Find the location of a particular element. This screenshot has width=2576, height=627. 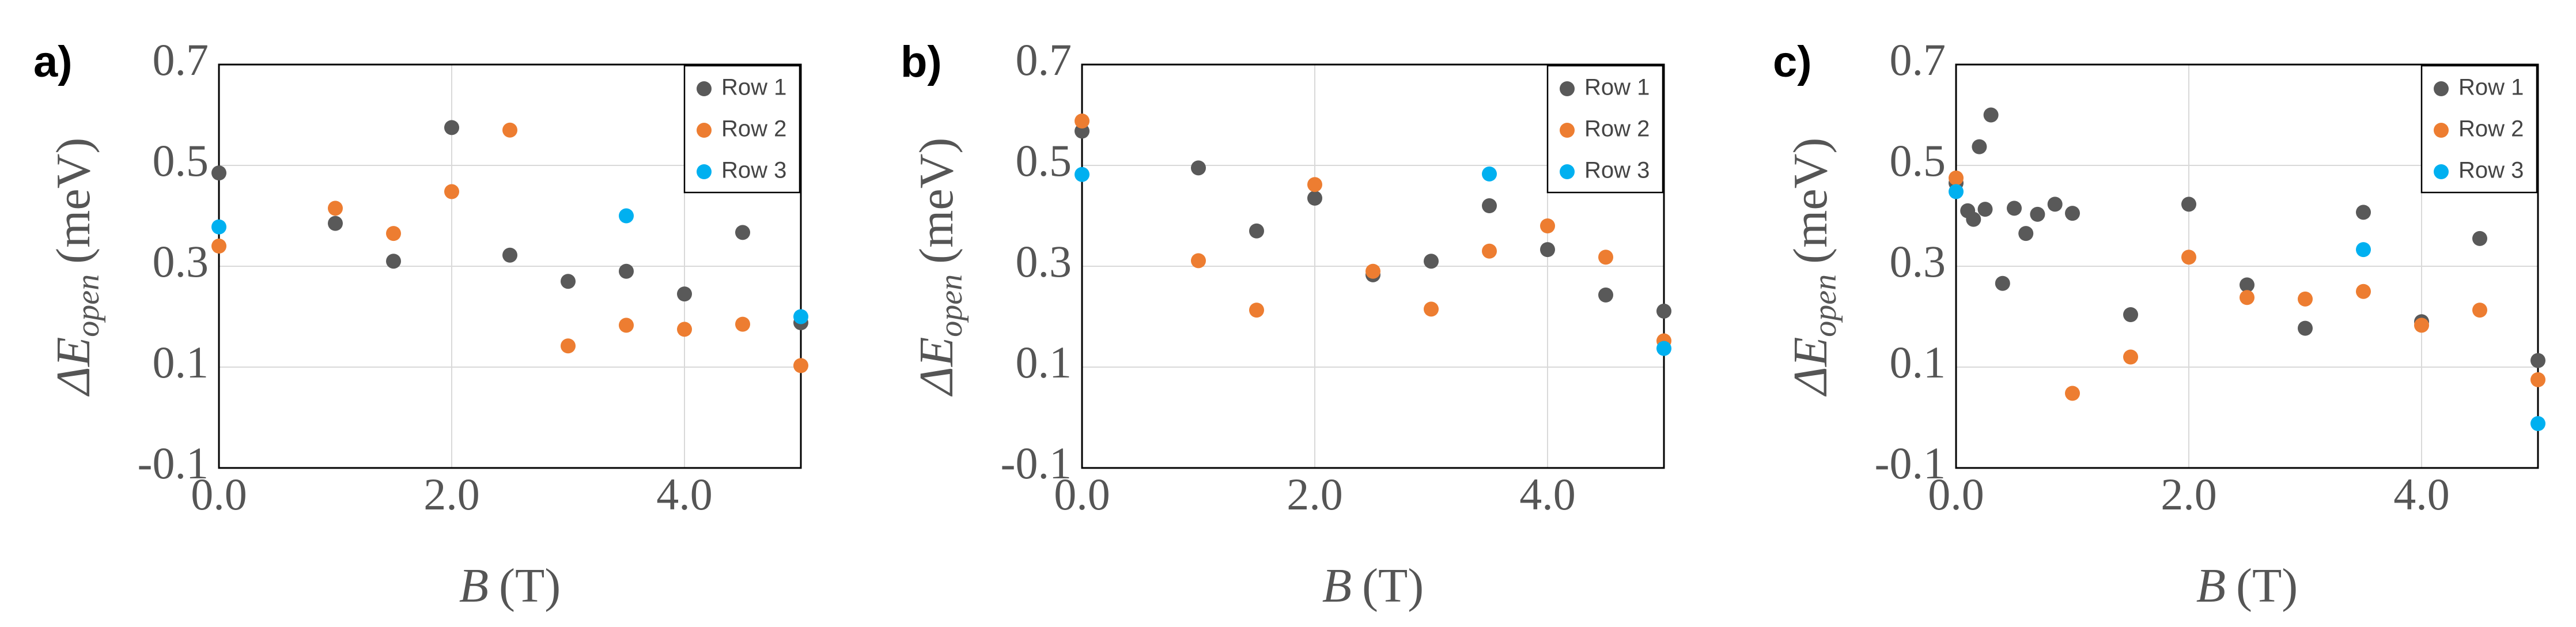

y-tick-label: 0.5 is located at coordinates (181, 160).